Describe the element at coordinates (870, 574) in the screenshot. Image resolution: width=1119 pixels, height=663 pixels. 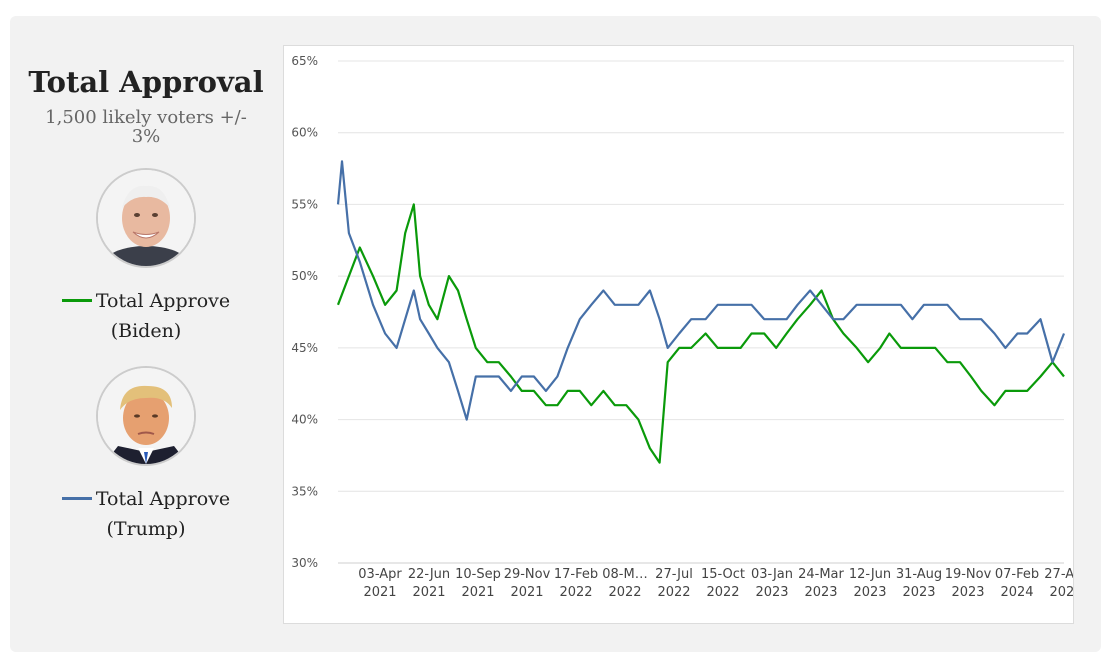
I see `x-tick-label: 12-Jun` at that location.